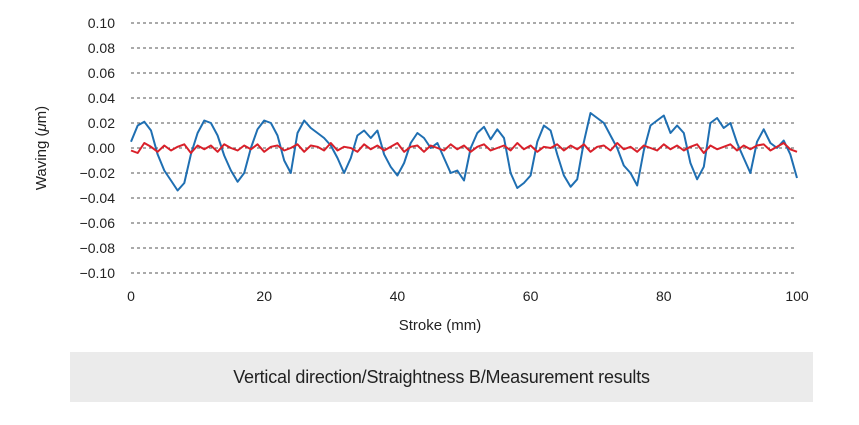 The height and width of the screenshot is (425, 859). What do you see at coordinates (797, 296) in the screenshot?
I see `x-tick-label: 100` at bounding box center [797, 296].